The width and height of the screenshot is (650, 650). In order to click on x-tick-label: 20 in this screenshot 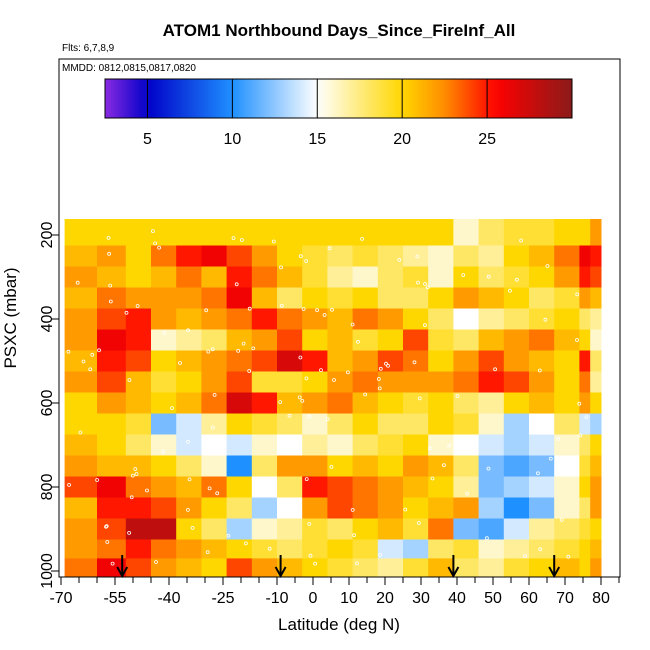, I will do `click(385, 598)`.